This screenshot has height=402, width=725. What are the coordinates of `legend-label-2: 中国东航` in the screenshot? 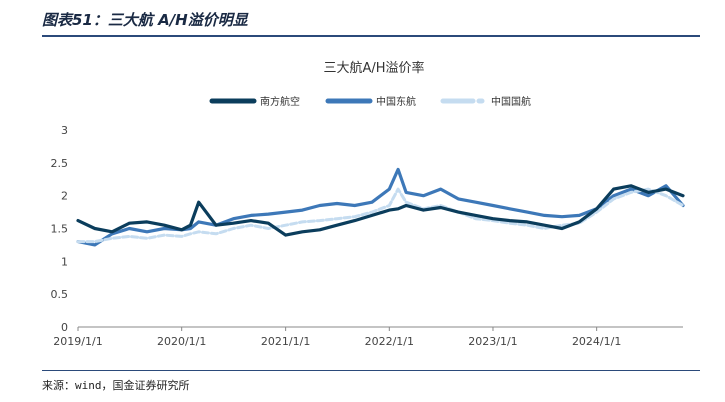 It's located at (396, 101).